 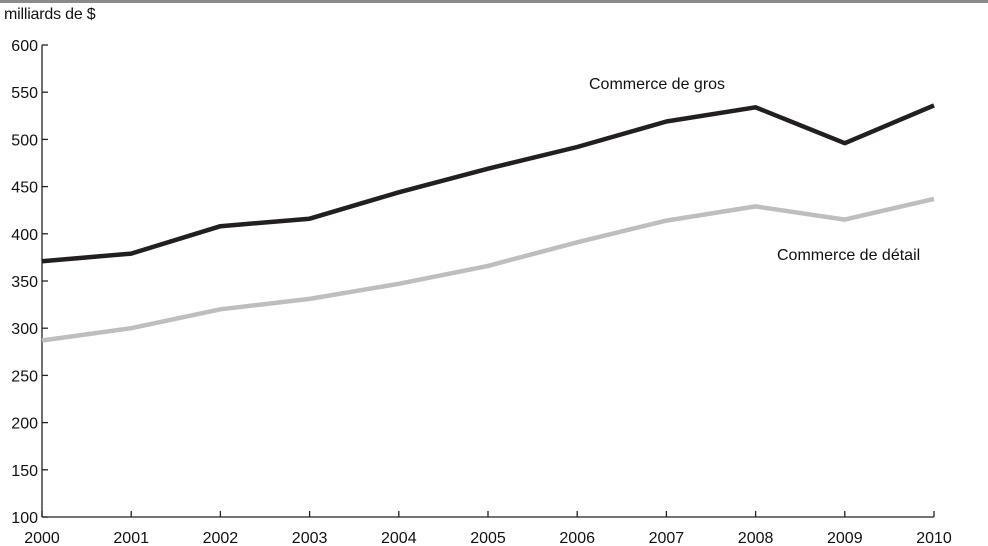 What do you see at coordinates (50, 14) in the screenshot?
I see `y-axis-unit-label: milliards de $` at bounding box center [50, 14].